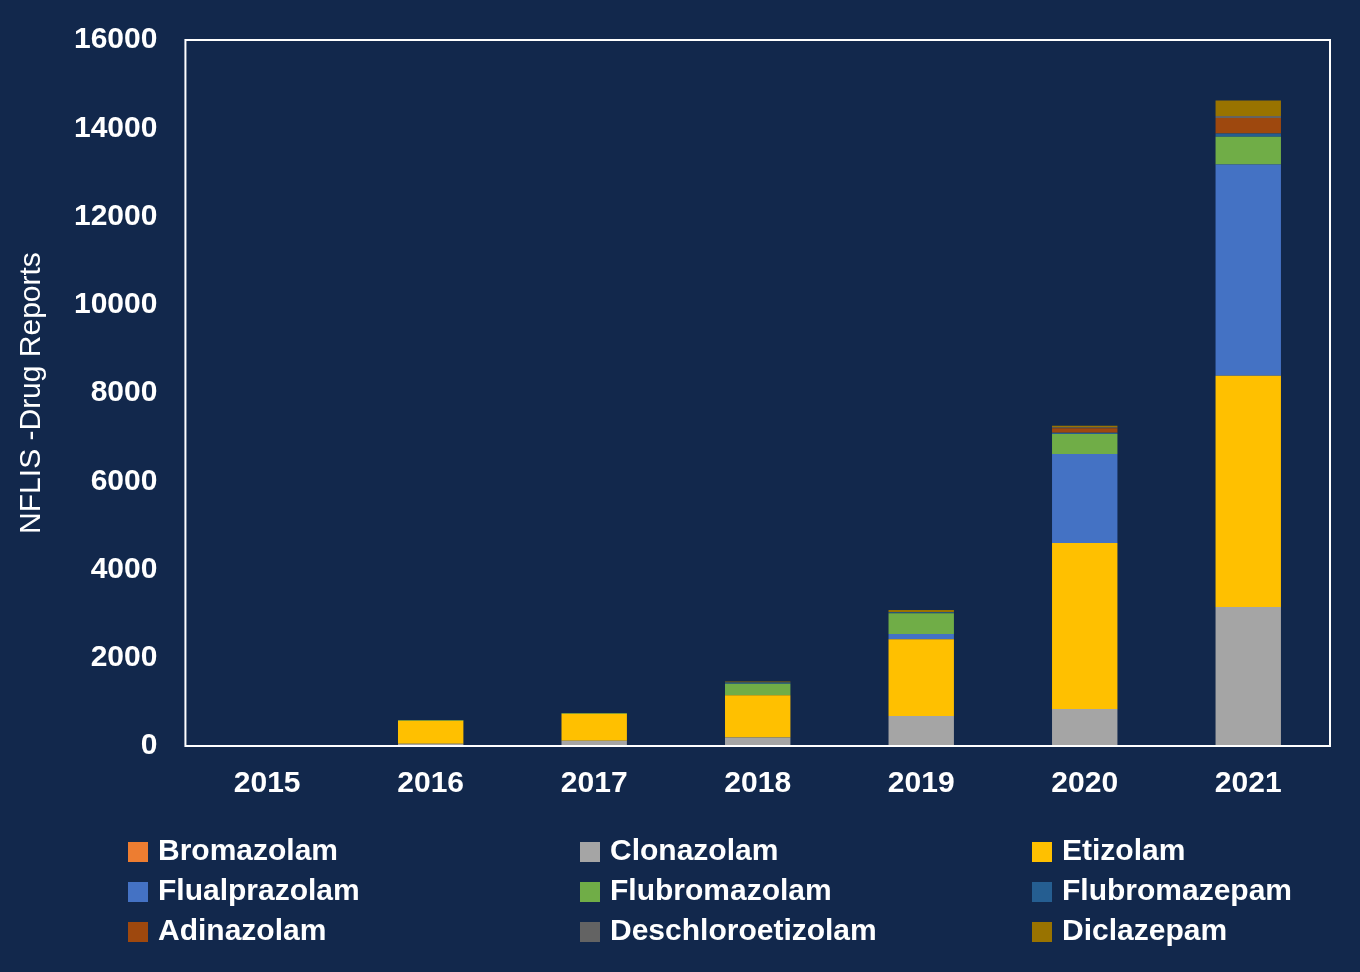 The height and width of the screenshot is (972, 1360). I want to click on y-tick-label: 4000, so click(124, 567).